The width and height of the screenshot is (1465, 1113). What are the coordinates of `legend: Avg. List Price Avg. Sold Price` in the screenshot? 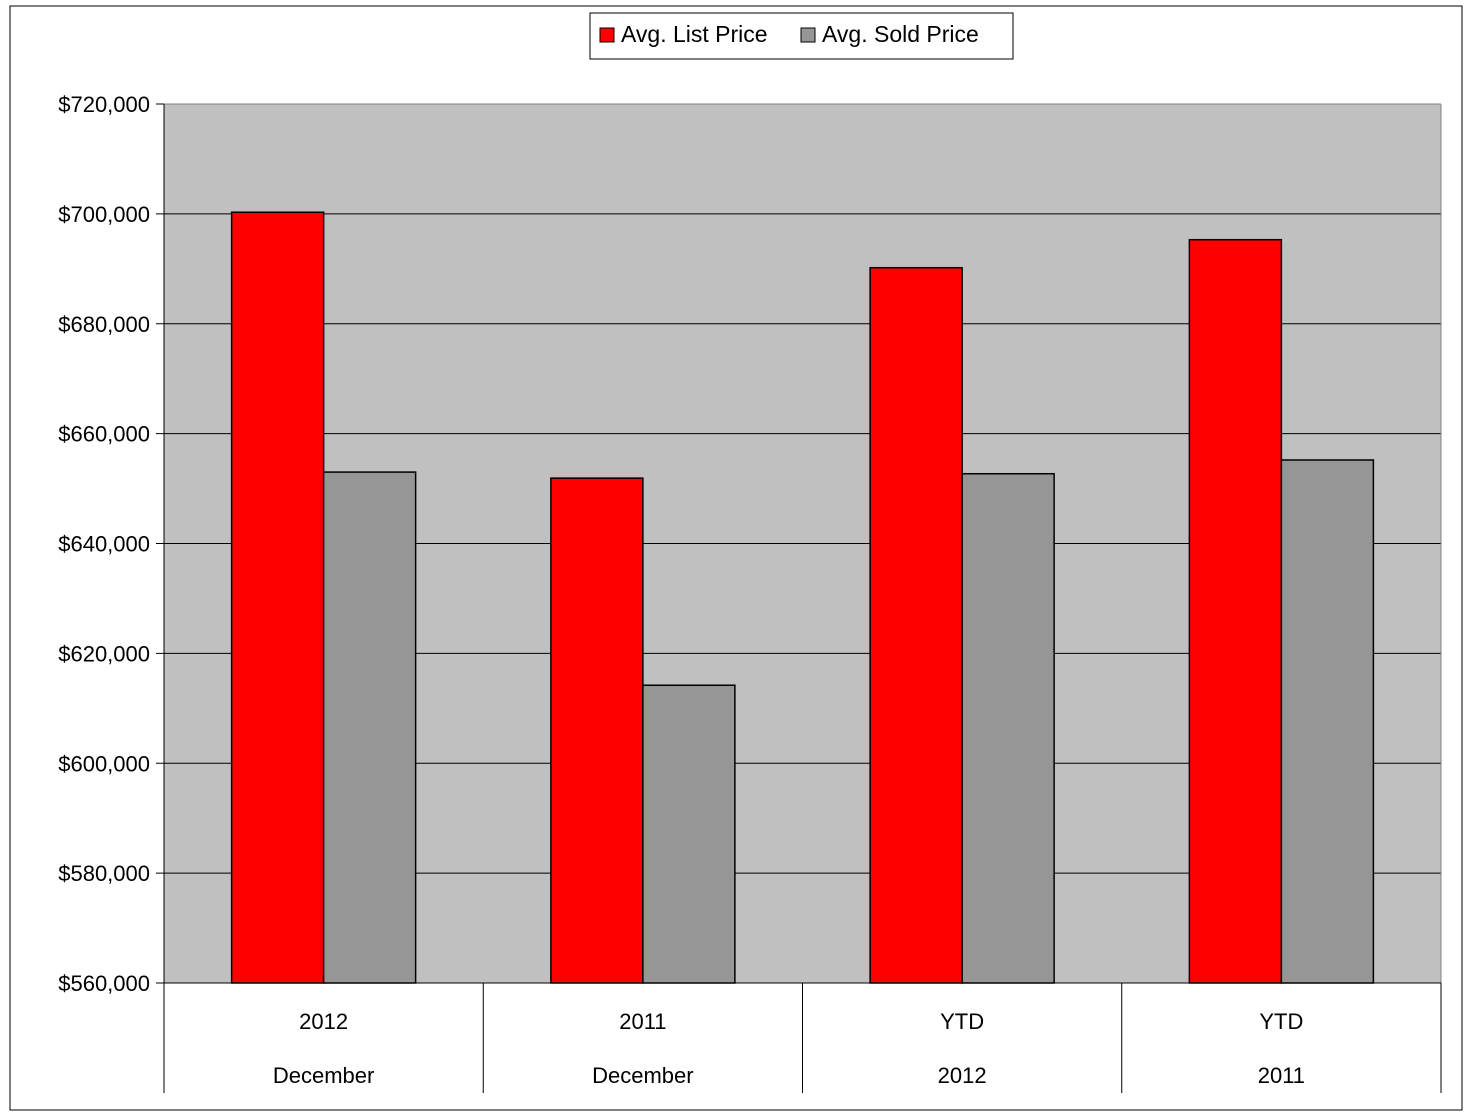 It's located at (801, 36).